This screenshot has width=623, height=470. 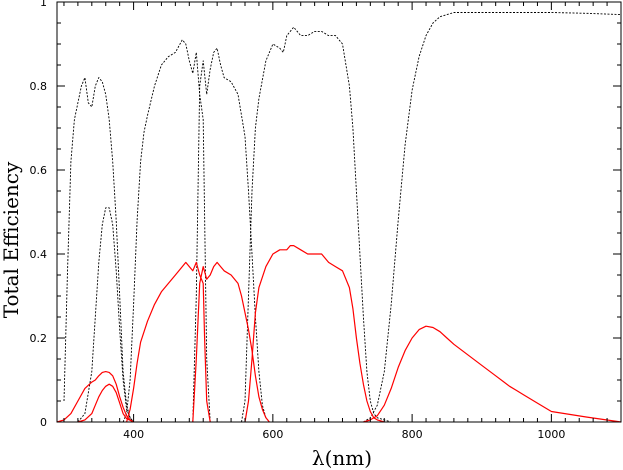 I want to click on x-axis-title: λ(nm), so click(x=342, y=458).